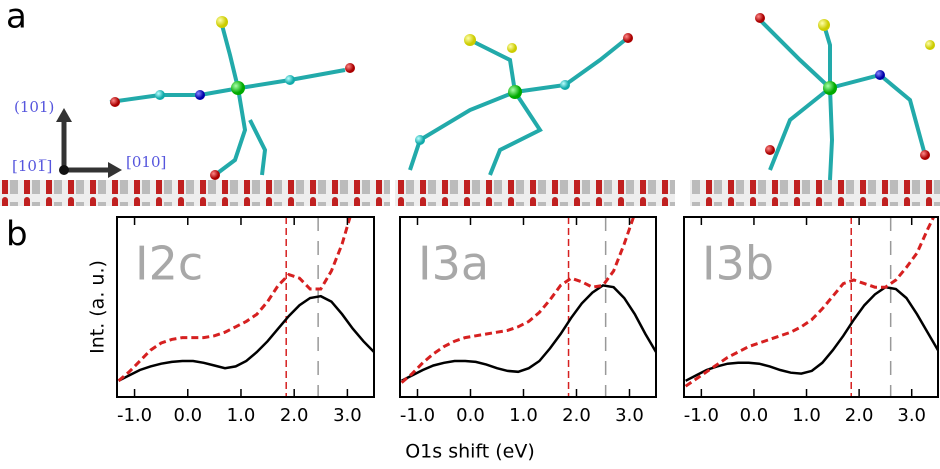  Describe the element at coordinates (453, 264) in the screenshot. I see `chart-label: I3a` at that location.